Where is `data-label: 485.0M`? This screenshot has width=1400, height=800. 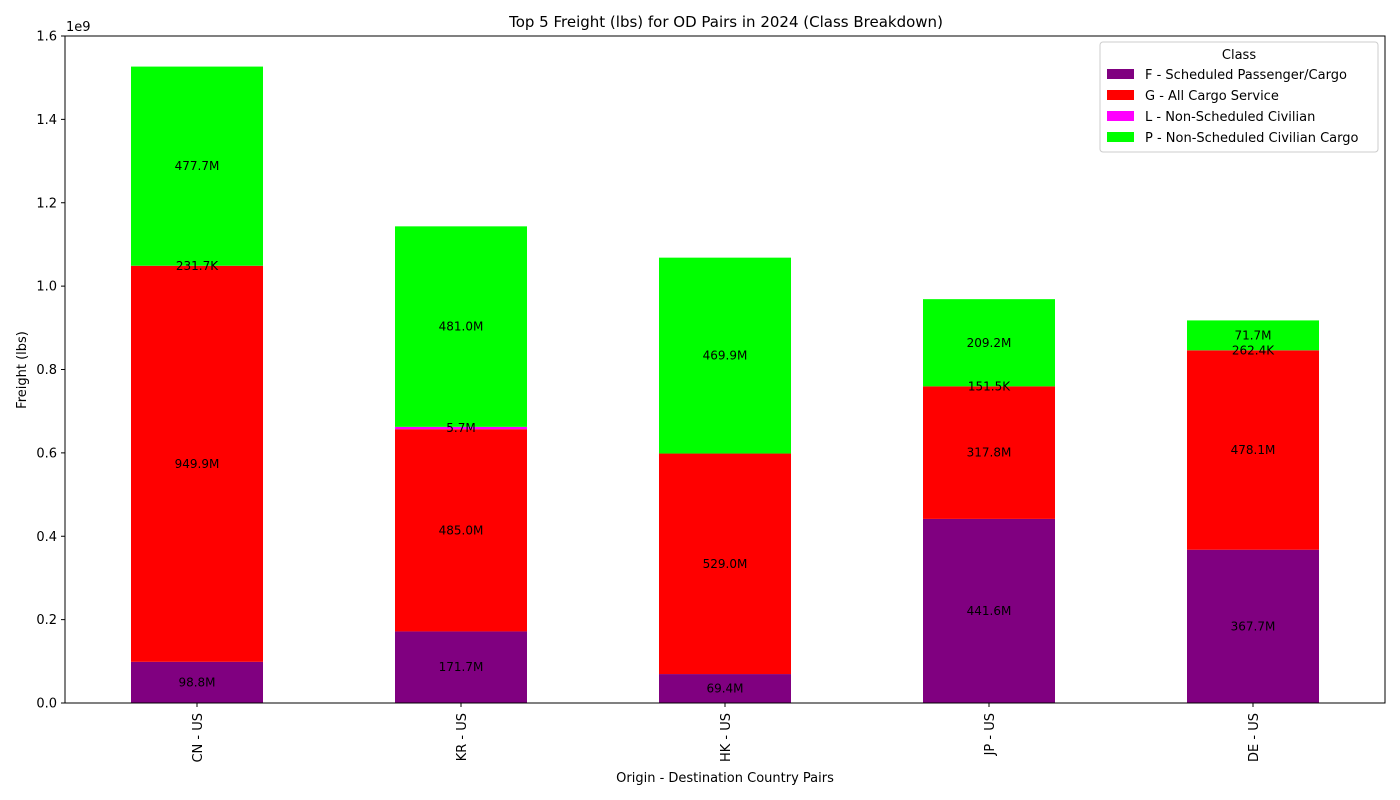
data-label: 485.0M is located at coordinates (461, 530).